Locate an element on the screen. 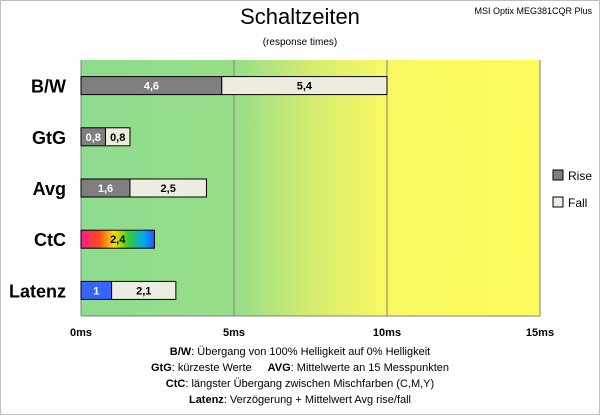 This screenshot has width=600, height=415. x-tick-label: 15ms is located at coordinates (540, 333).